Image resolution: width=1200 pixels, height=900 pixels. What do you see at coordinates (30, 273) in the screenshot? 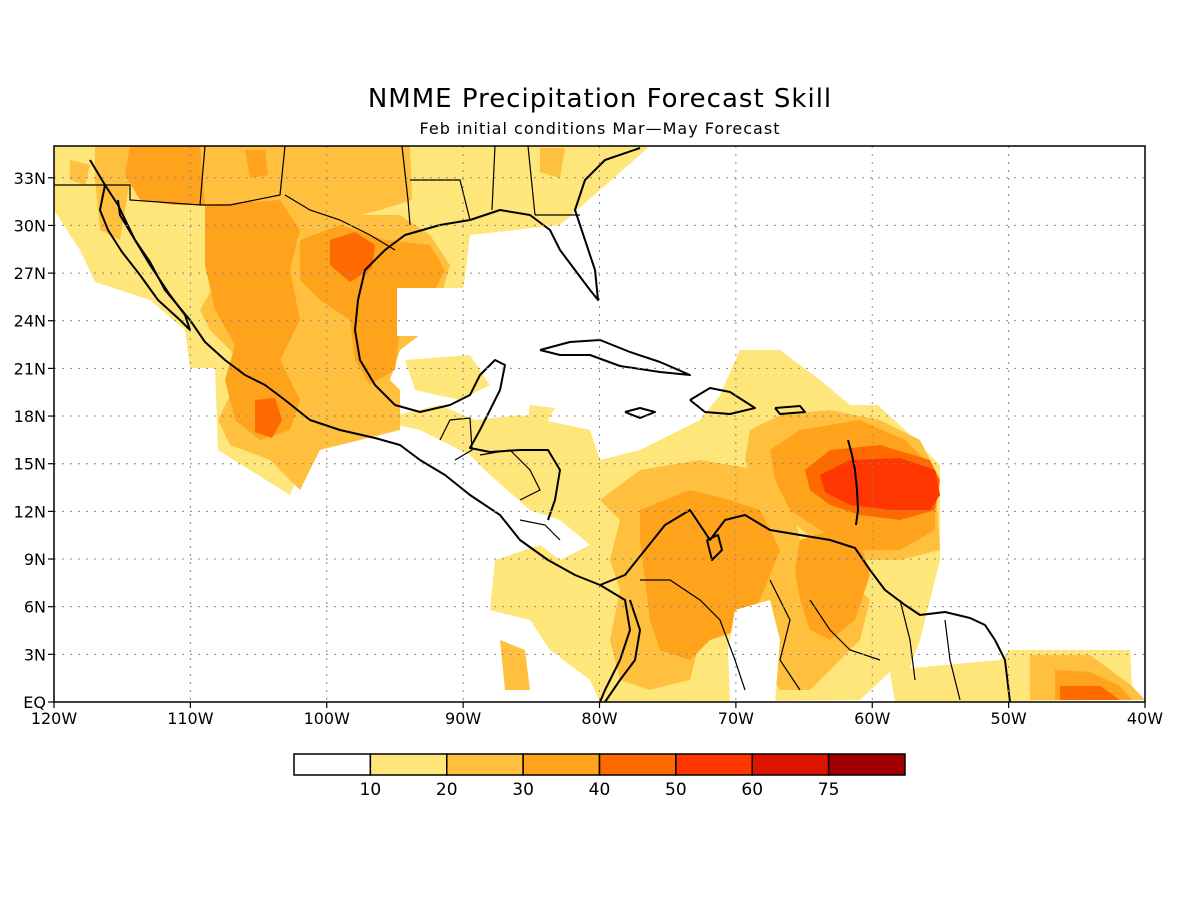
I see `y-tick-label: 27N` at bounding box center [30, 273].